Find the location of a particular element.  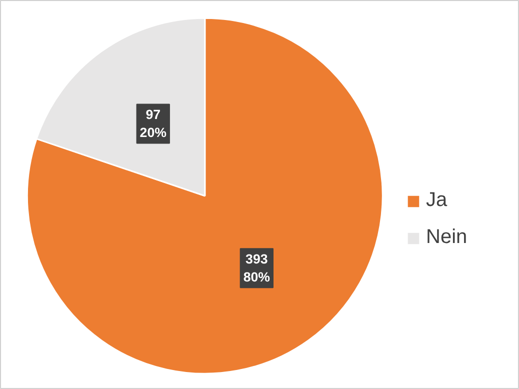

legend-label: Ja is located at coordinates (437, 200).